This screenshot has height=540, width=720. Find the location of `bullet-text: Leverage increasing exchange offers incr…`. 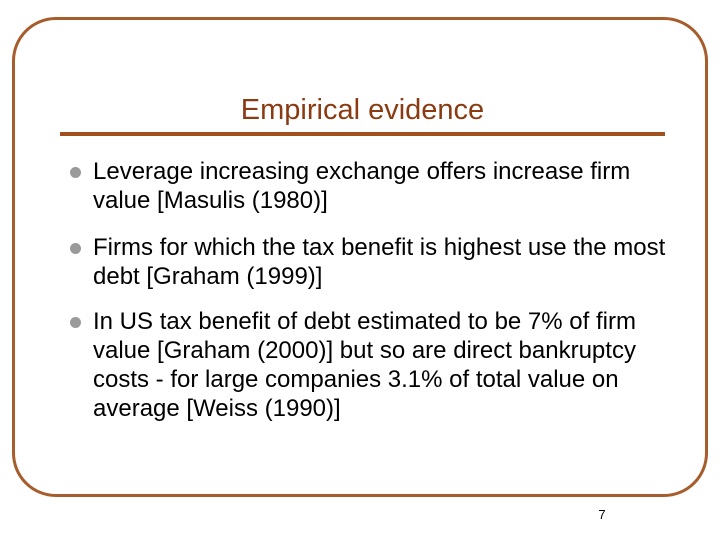

bullet-text: Leverage increasing exchange offers incr… is located at coordinates (362, 186).